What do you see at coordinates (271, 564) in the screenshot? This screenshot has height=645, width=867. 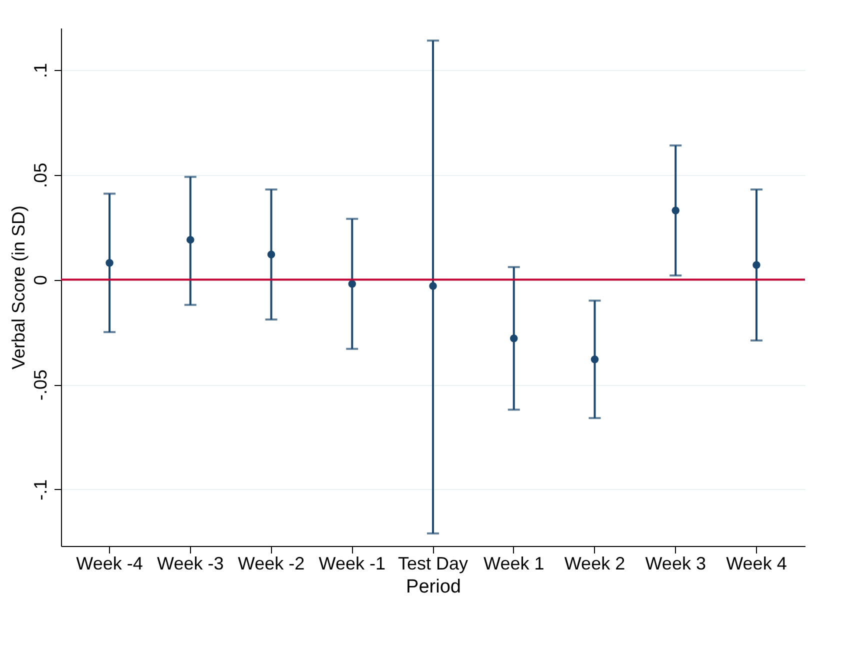 I see `x-tick-label: Week -2` at bounding box center [271, 564].